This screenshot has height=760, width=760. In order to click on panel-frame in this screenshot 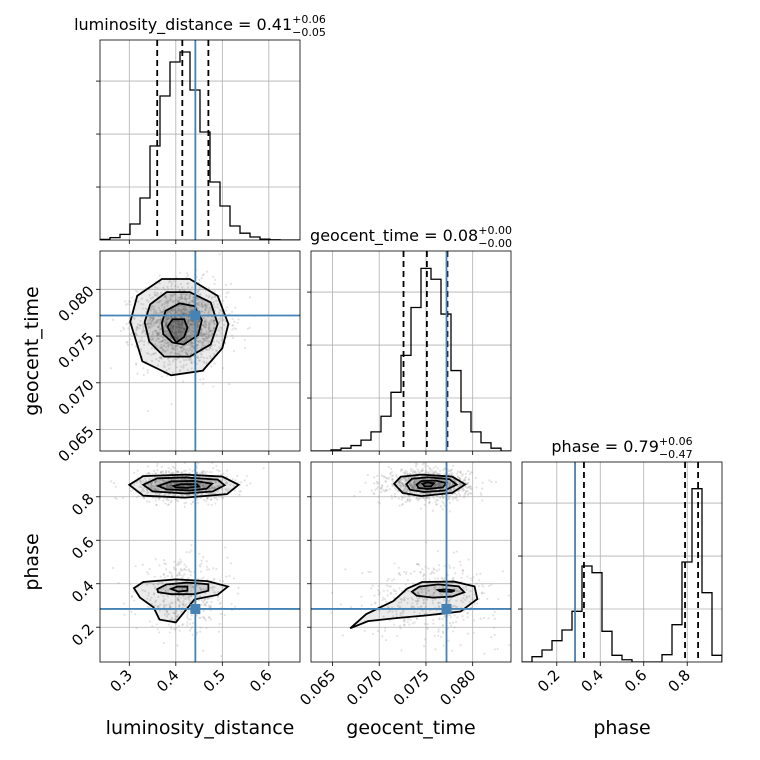, I will do `click(622, 562)`.